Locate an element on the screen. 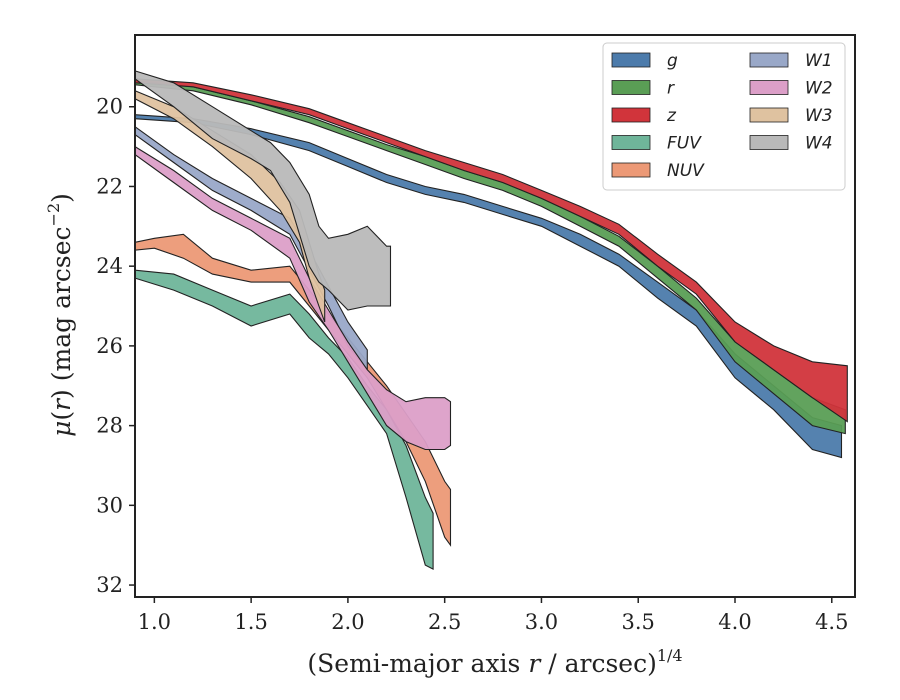 The image size is (900, 700). legend-swatch-g is located at coordinates (631, 60).